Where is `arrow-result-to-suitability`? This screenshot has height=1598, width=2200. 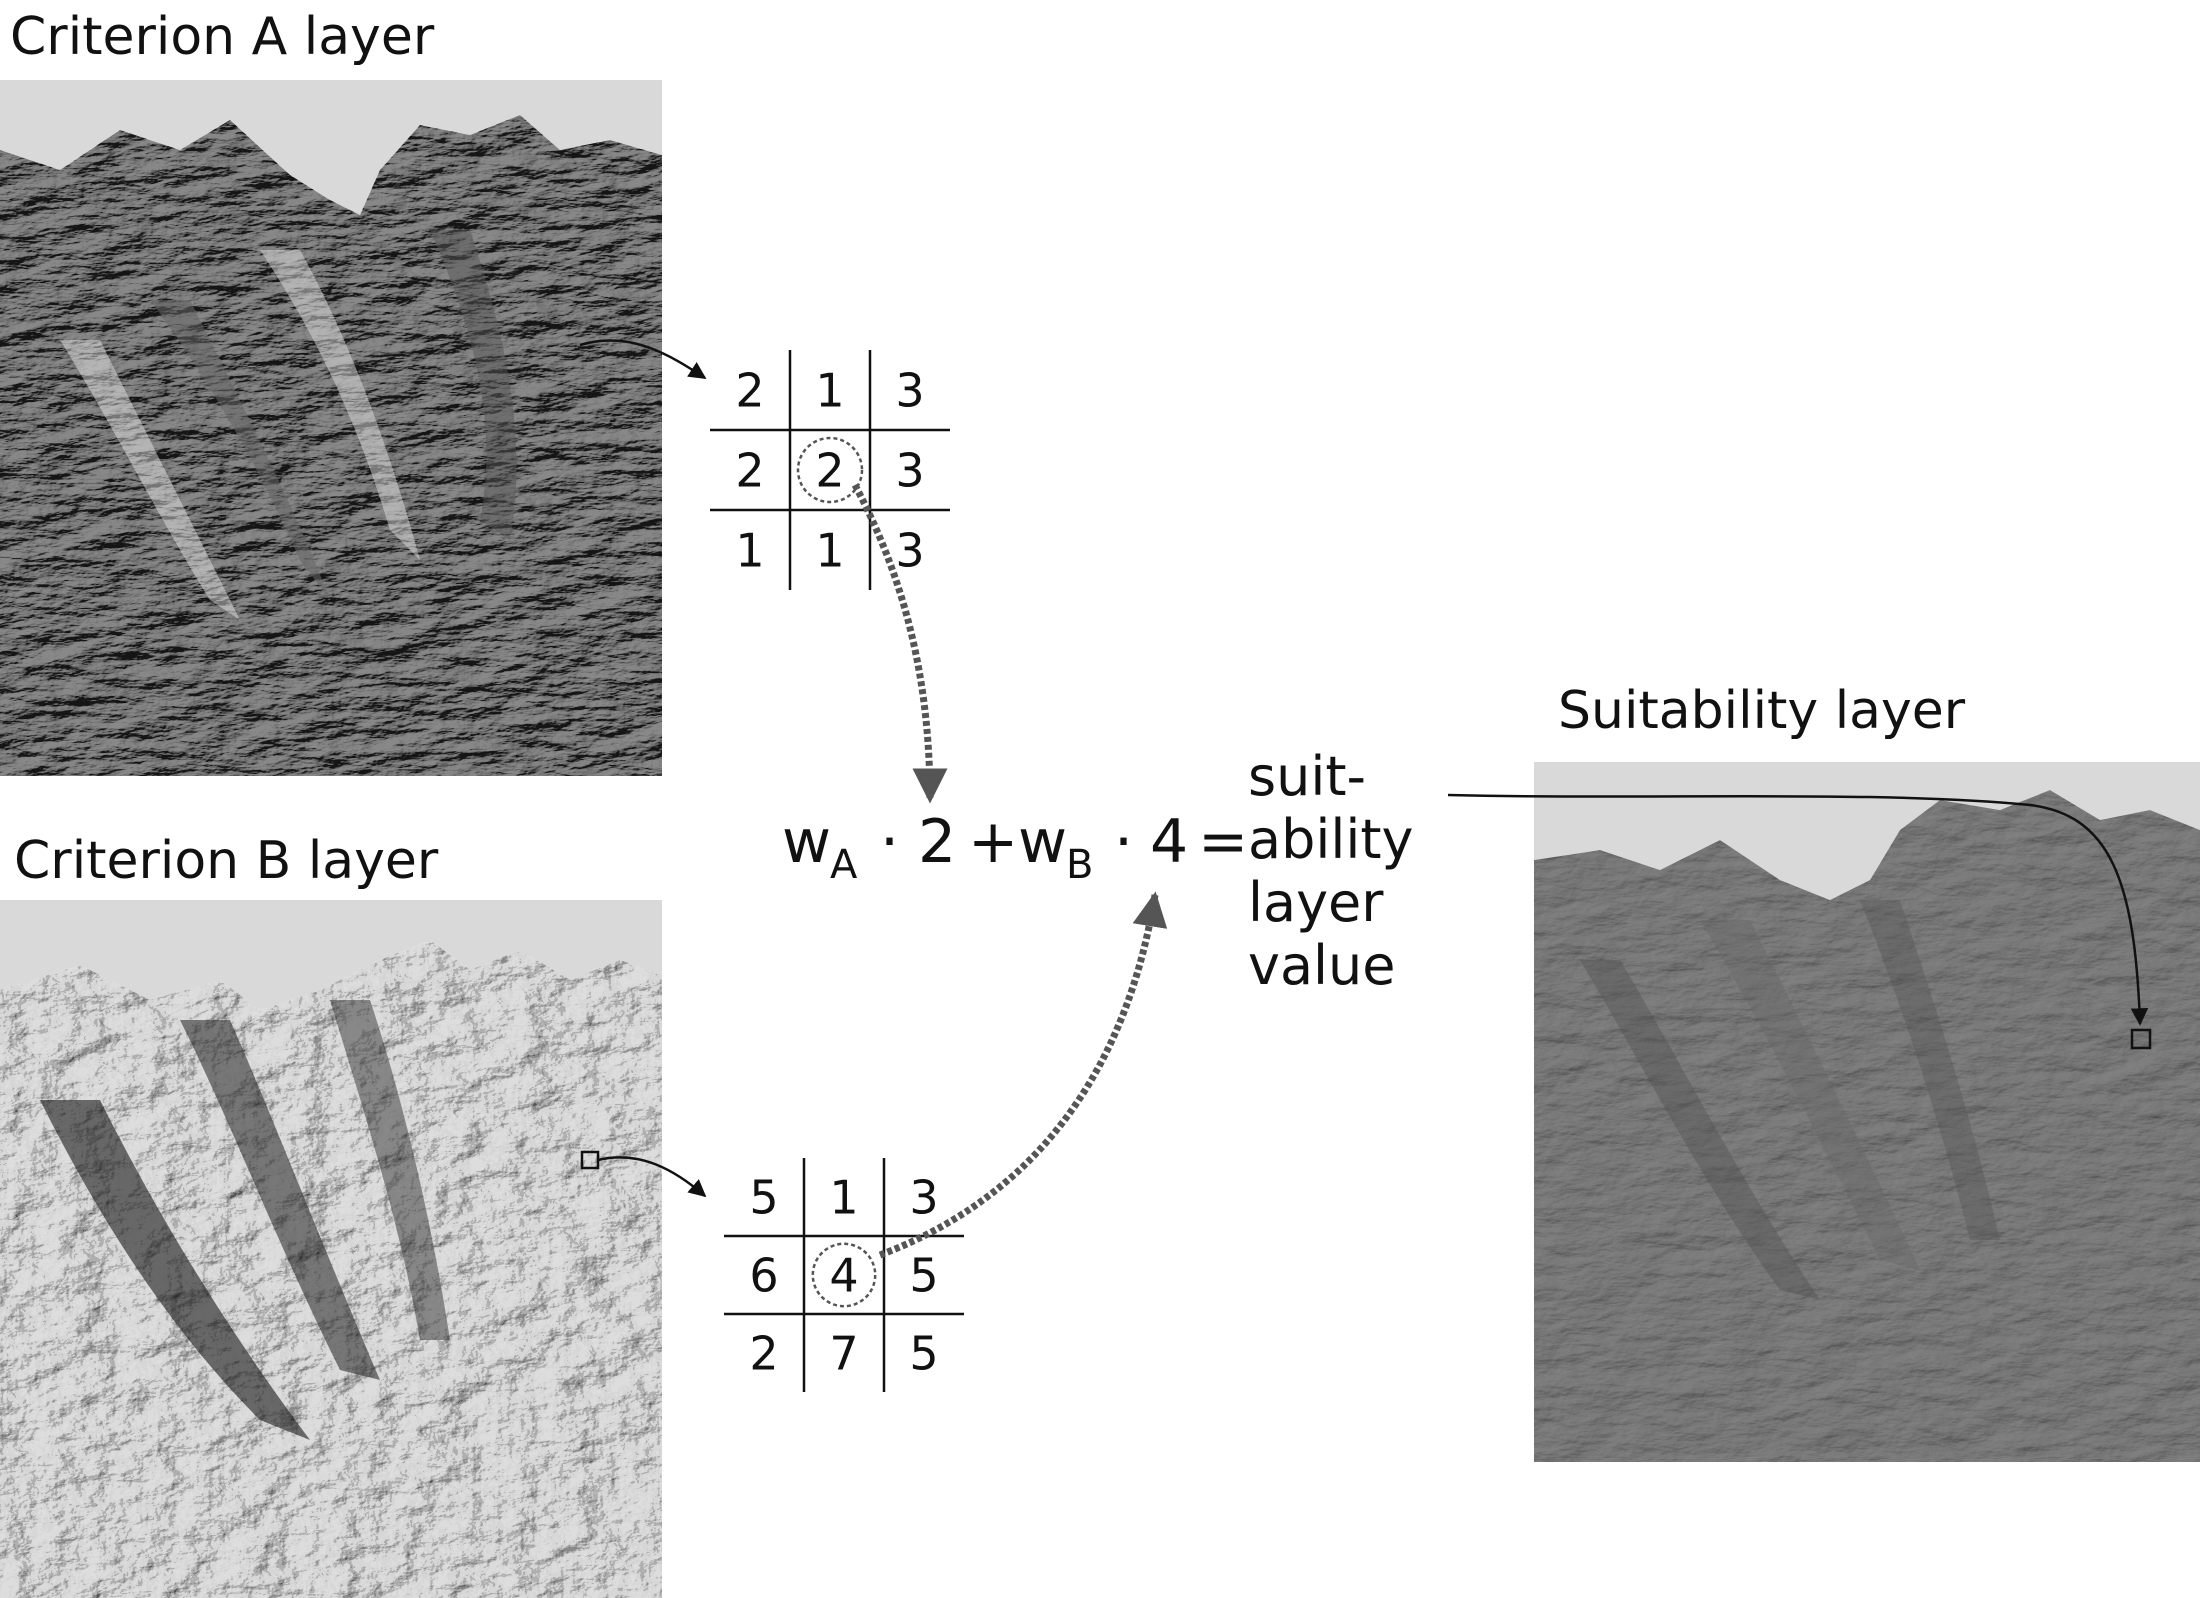
arrow-result-to-suitability is located at coordinates (1798, 909).